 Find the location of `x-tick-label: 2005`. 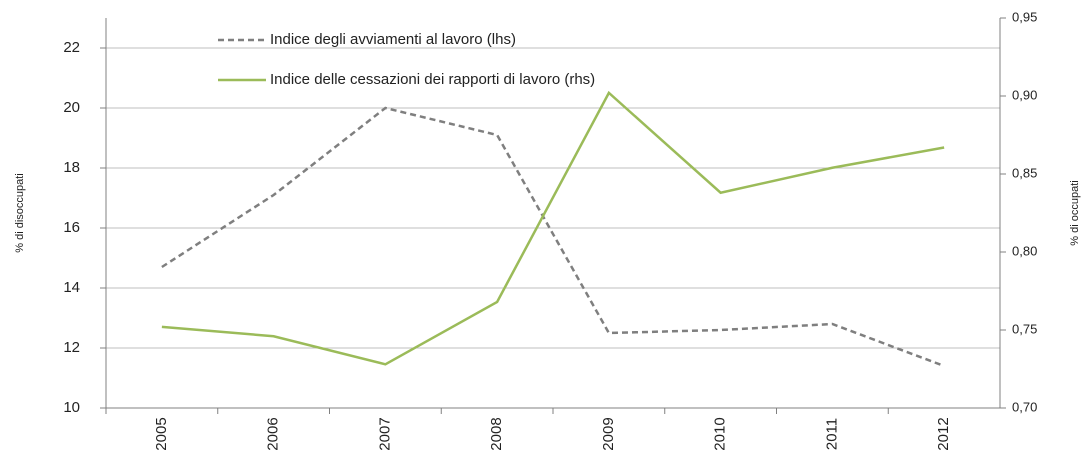

x-tick-label: 2005 is located at coordinates (161, 433).